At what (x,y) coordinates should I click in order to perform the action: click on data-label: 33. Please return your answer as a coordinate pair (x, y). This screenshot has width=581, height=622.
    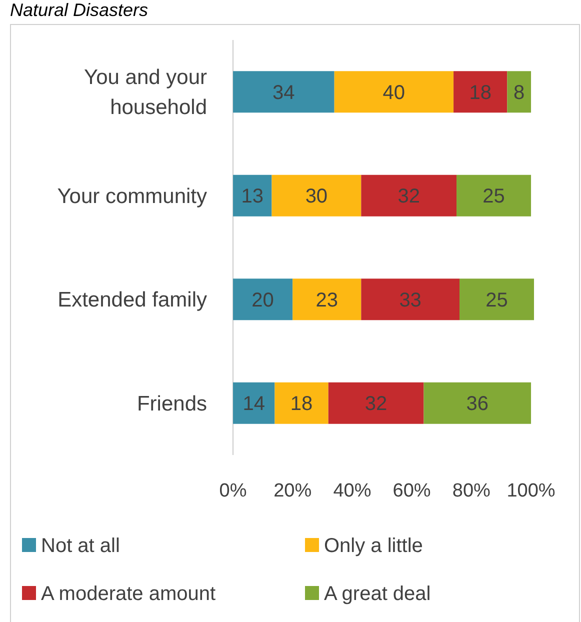
    Looking at the image, I should click on (410, 300).